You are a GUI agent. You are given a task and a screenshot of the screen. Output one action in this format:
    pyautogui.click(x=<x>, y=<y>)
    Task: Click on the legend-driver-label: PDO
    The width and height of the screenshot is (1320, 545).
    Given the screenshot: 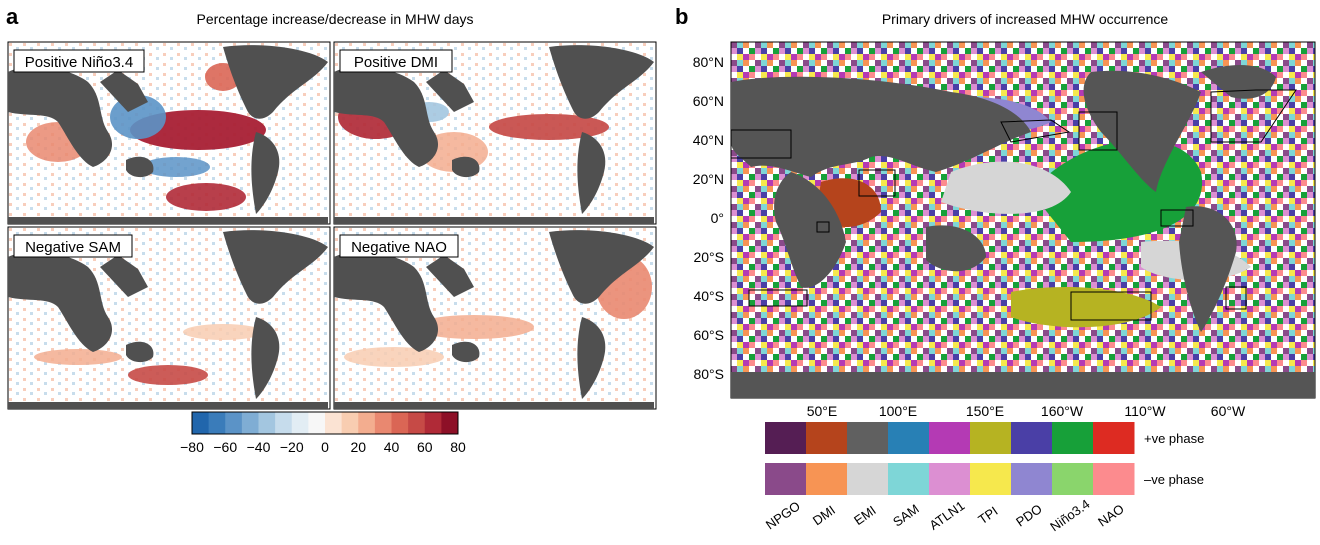 What is the action you would take?
    pyautogui.click(x=1029, y=515)
    